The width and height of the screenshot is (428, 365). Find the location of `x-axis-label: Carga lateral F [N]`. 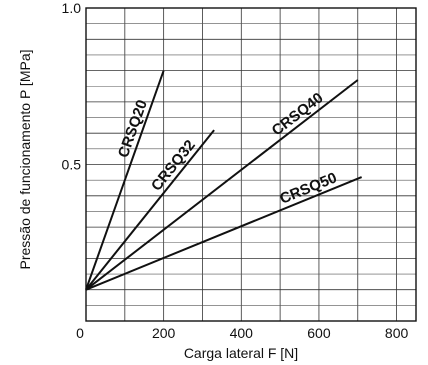

x-axis-label: Carga lateral F [N] is located at coordinates (241, 353).